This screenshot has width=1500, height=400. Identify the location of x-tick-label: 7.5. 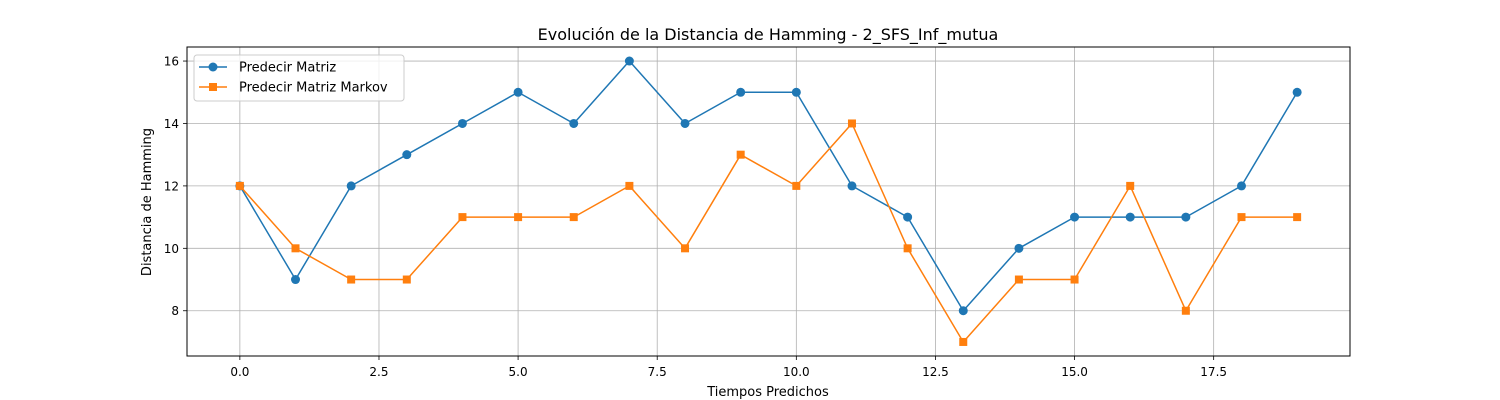
(657, 372).